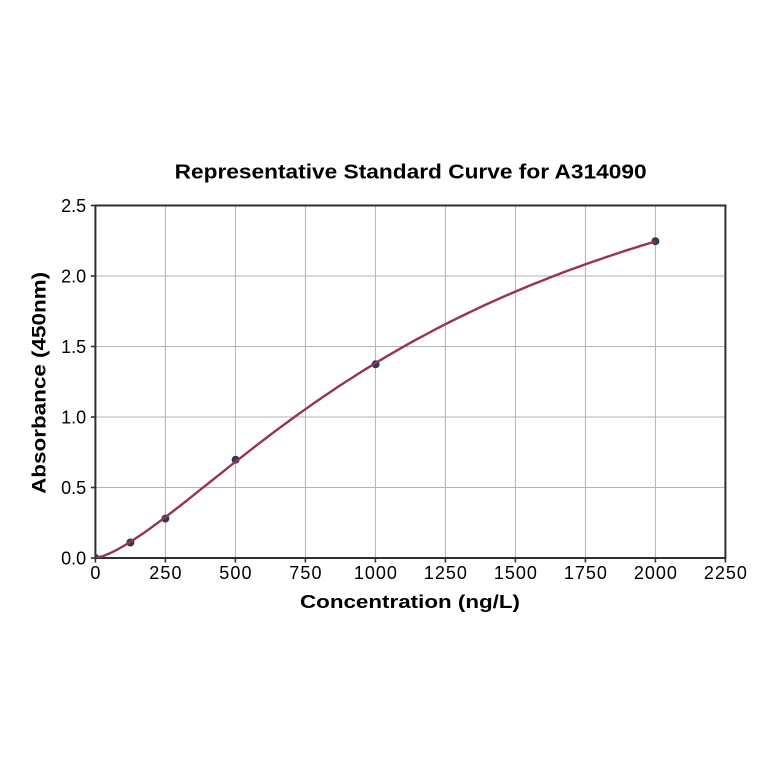 This screenshot has height=764, width=764. I want to click on svg-text: 2000, so click(655, 573).